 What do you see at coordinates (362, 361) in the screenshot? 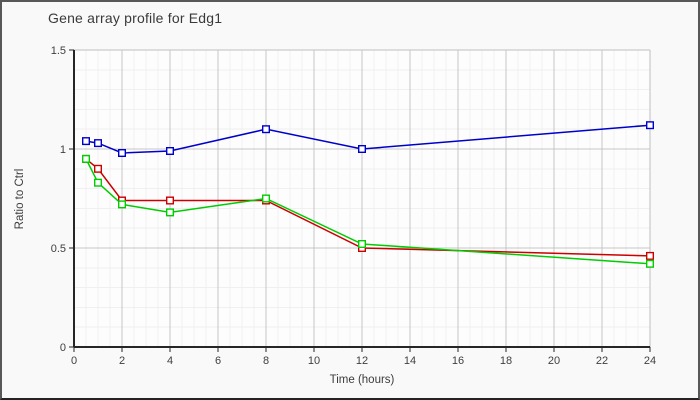
I see `x-tick-label: 12` at bounding box center [362, 361].